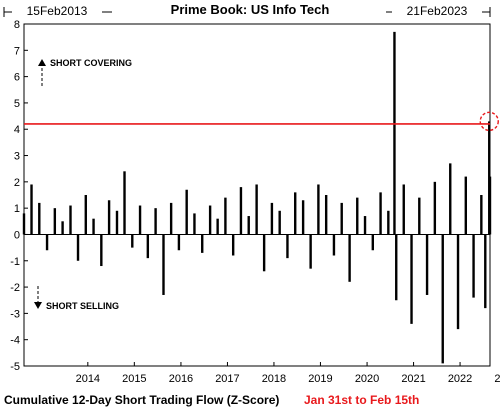 The height and width of the screenshot is (410, 500). What do you see at coordinates (15, 341) in the screenshot?
I see `y-tick-label: -4` at bounding box center [15, 341].